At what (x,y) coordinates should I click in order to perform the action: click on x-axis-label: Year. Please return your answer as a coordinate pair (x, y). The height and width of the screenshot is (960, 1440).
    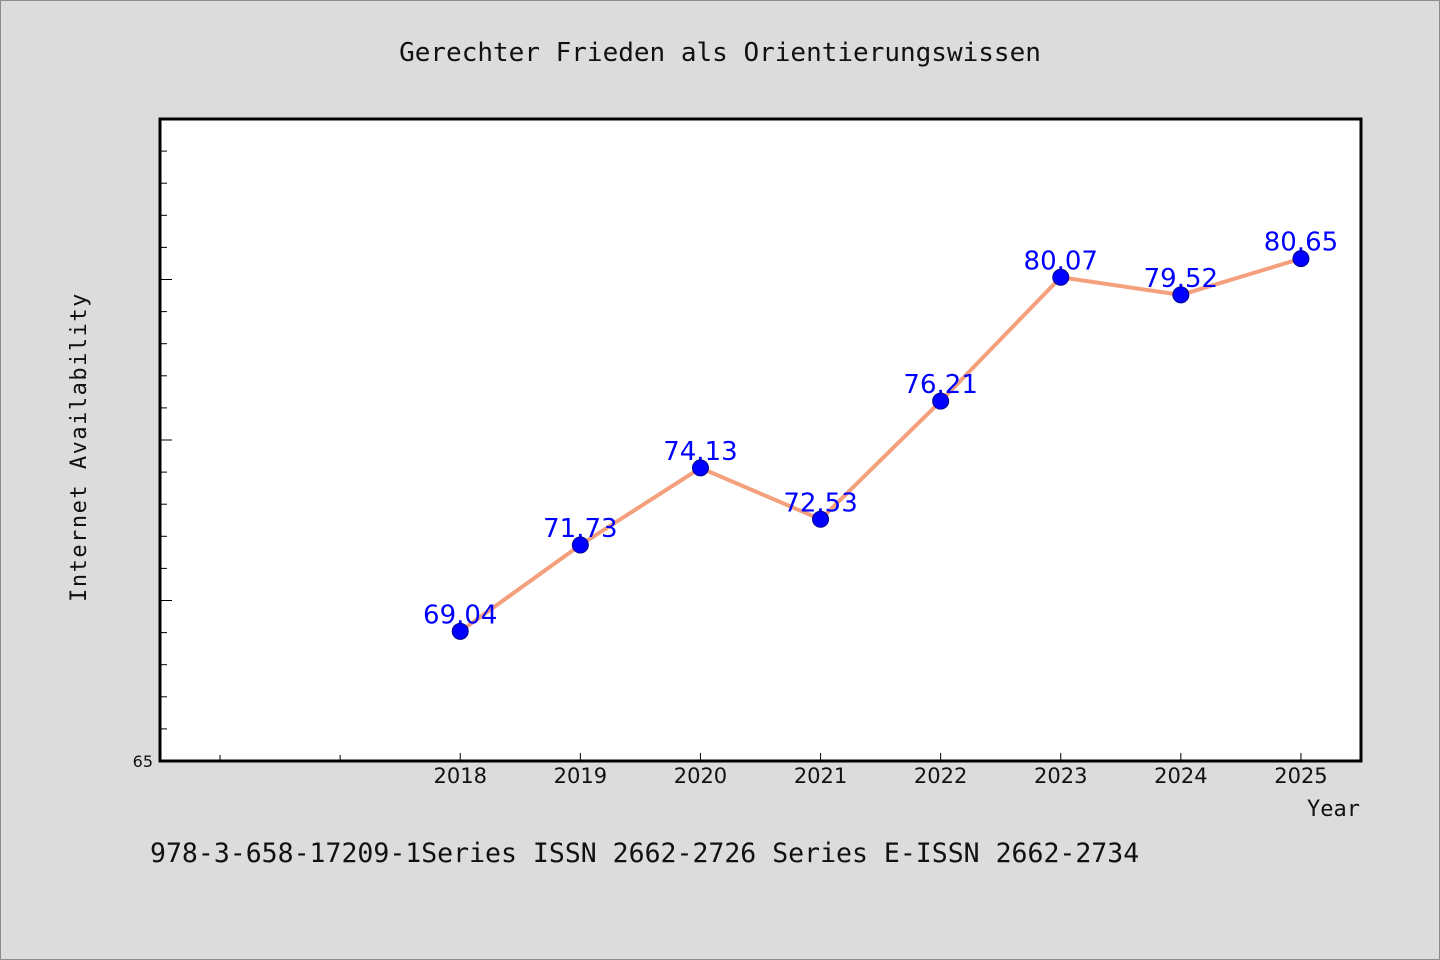
    Looking at the image, I should click on (1333, 809).